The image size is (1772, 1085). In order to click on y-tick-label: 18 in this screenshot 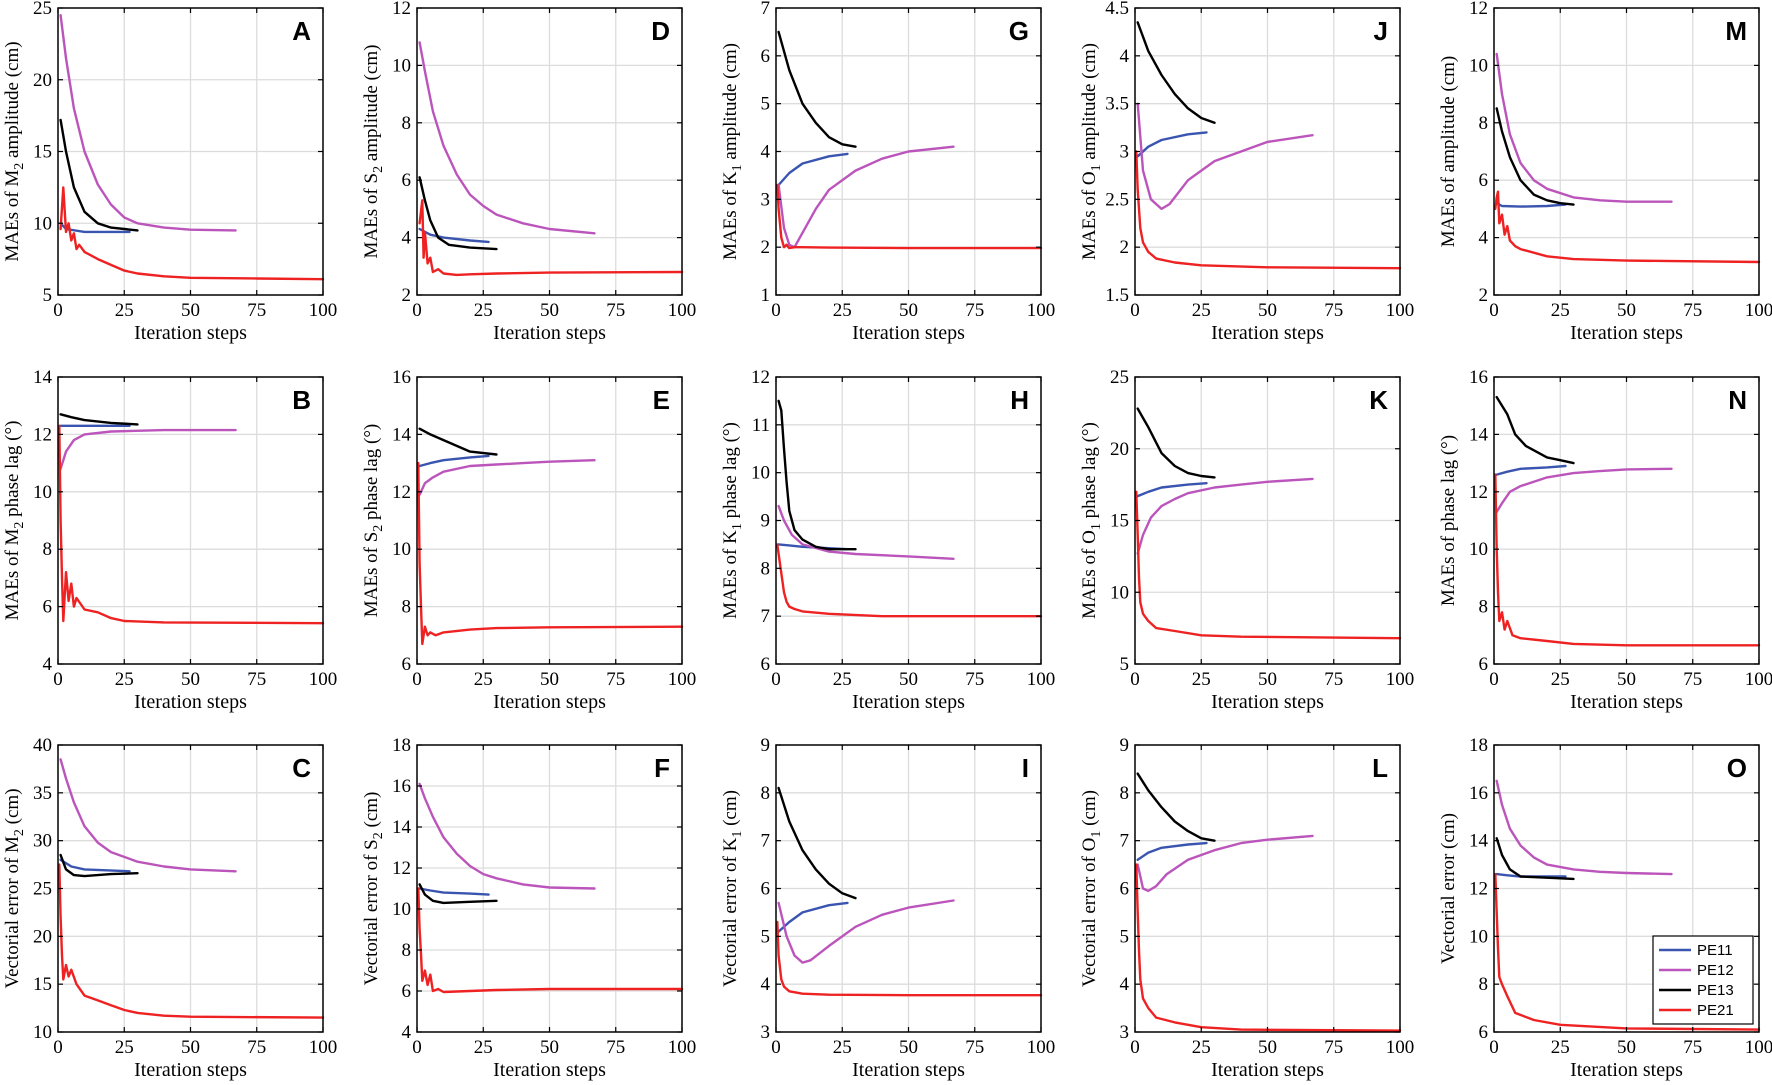, I will do `click(1478, 745)`.